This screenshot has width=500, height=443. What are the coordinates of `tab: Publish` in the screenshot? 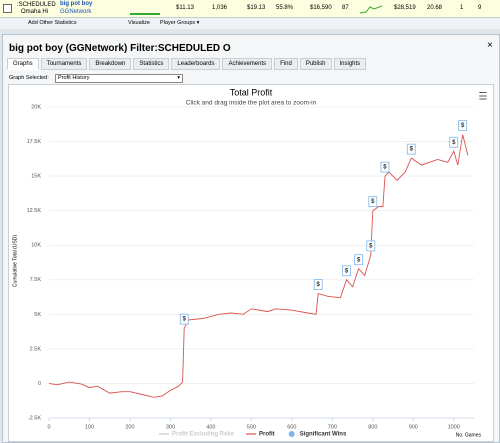 It's located at (315, 64).